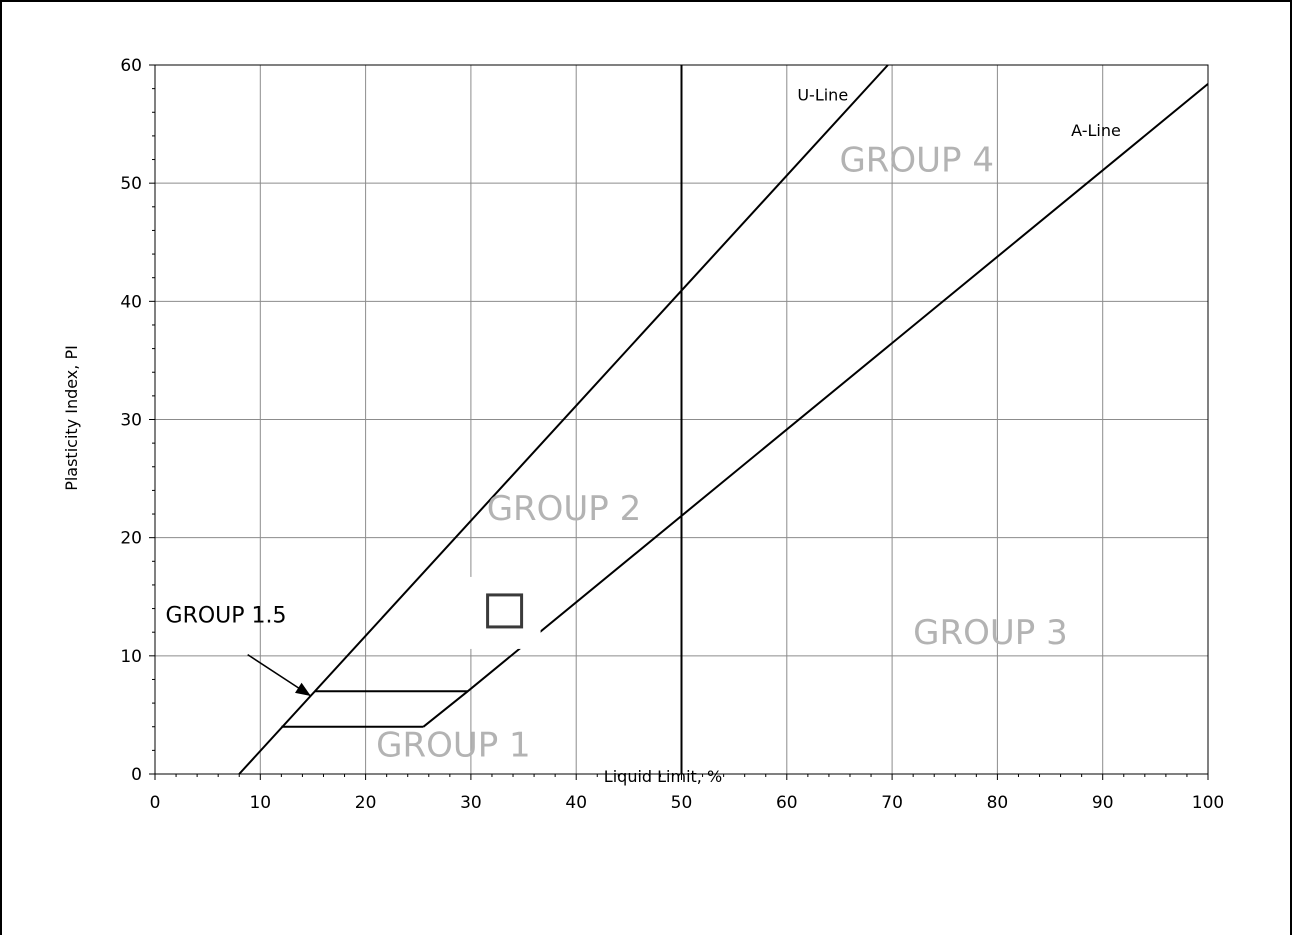 This screenshot has height=939, width=1292. What do you see at coordinates (1208, 803) in the screenshot?
I see `x-tick-label: 100` at bounding box center [1208, 803].